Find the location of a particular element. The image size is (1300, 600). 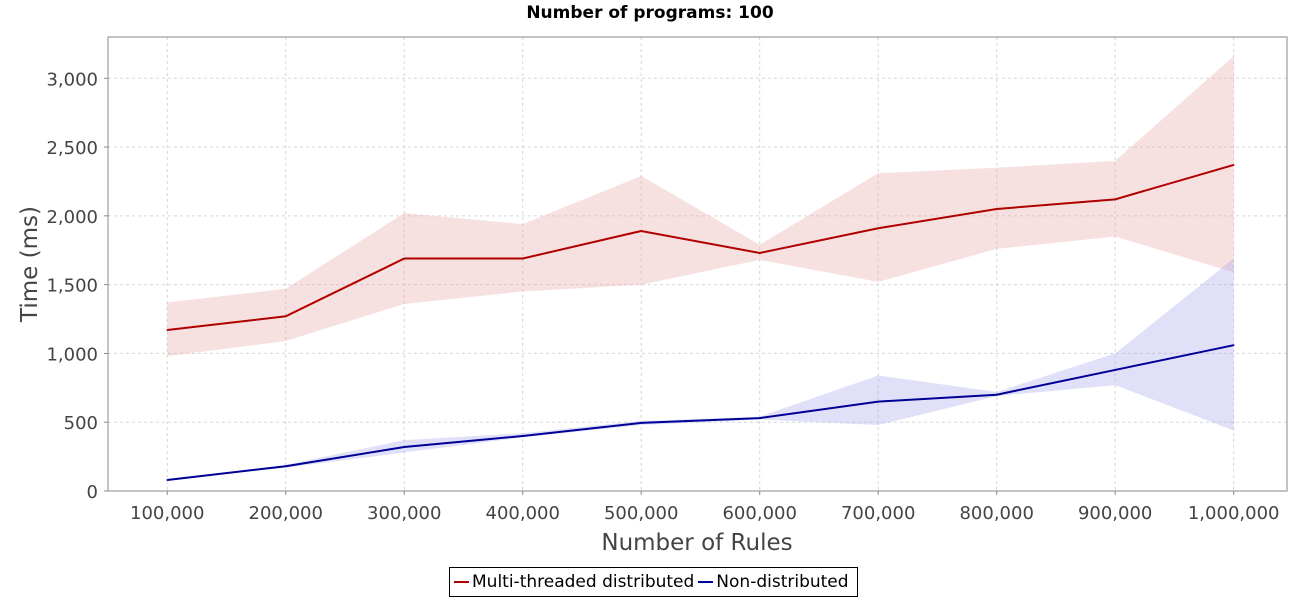

y-tick-label: 1,000 is located at coordinates (72, 354).